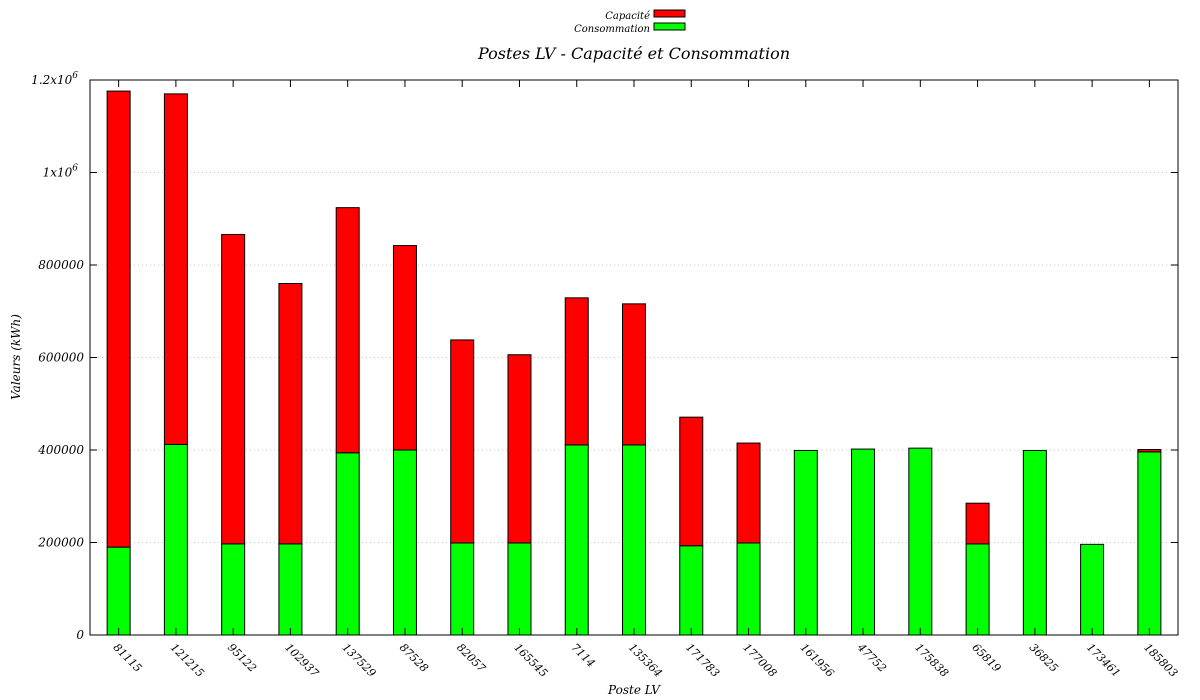 This screenshot has height=700, width=1200. I want to click on x-tick-label-15: 65819, so click(986, 658).